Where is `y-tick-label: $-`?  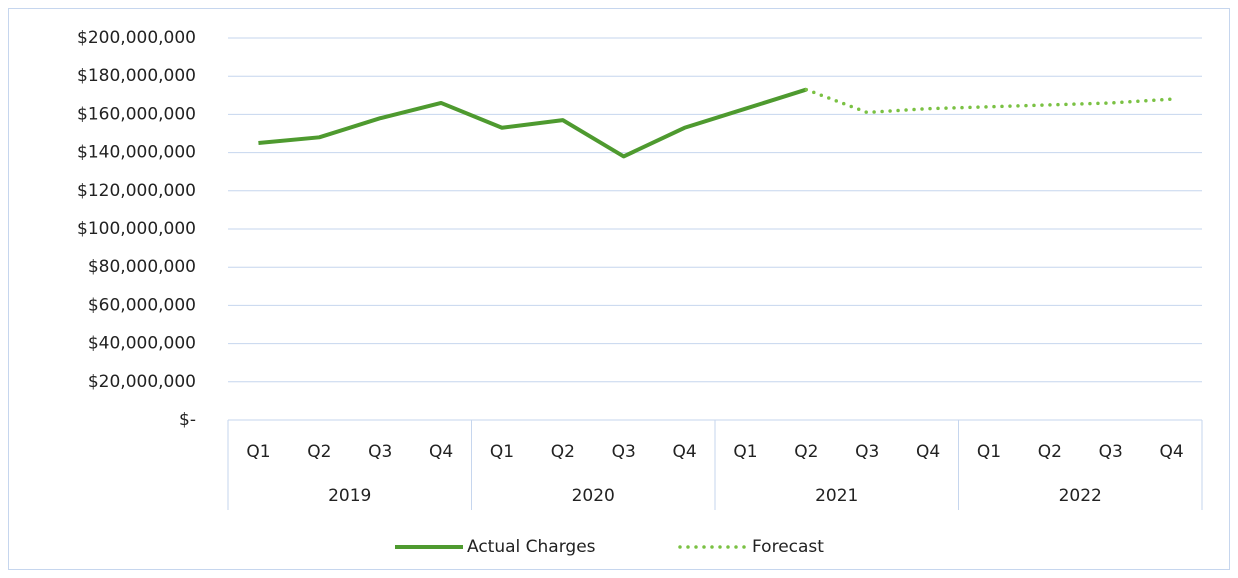 y-tick-label: $- is located at coordinates (187, 420).